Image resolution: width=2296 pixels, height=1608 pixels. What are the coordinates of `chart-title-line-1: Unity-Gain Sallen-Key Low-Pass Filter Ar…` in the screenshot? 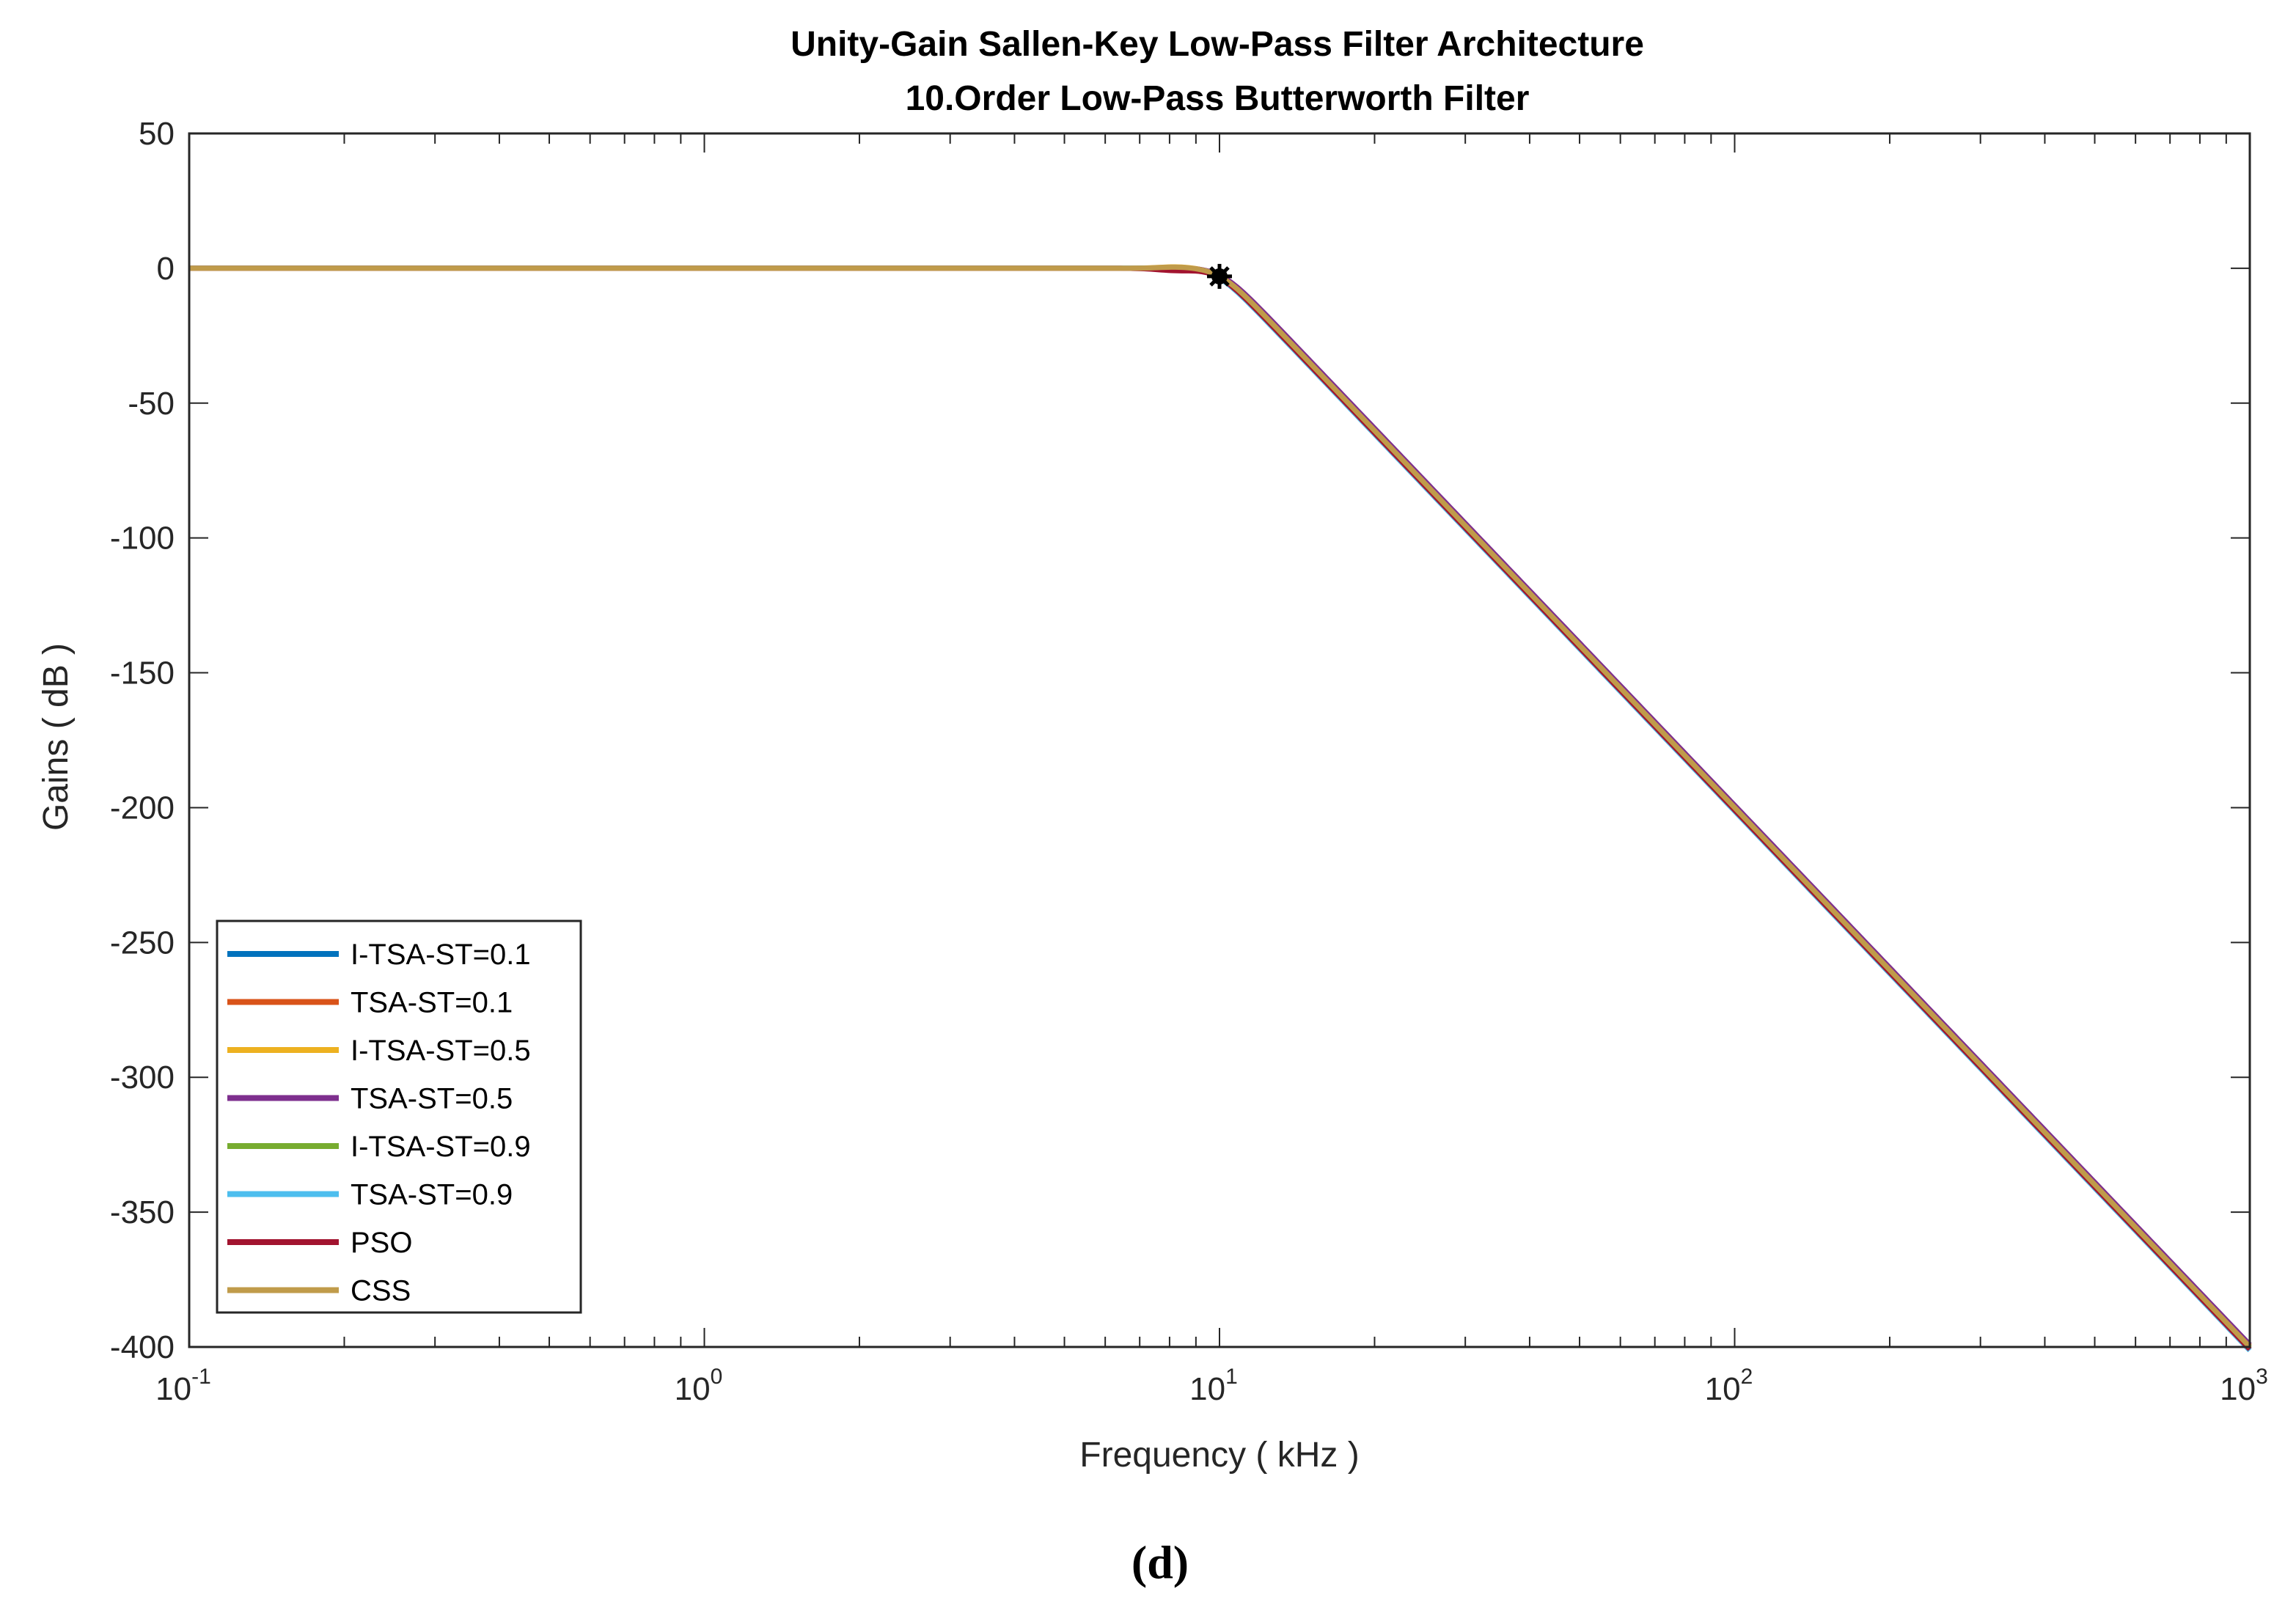 It's located at (1217, 44).